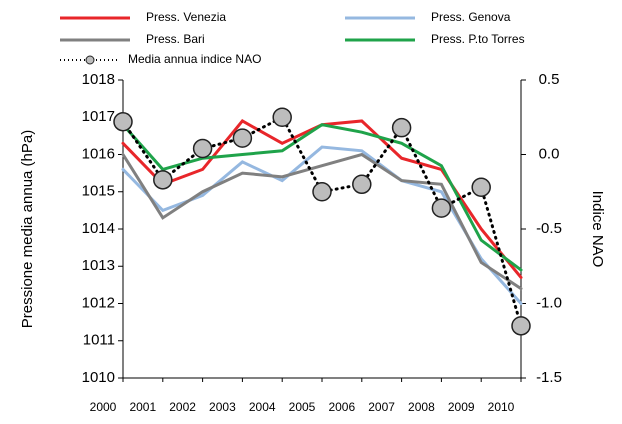 Image resolution: width=622 pixels, height=424 pixels. Describe the element at coordinates (549, 377) in the screenshot. I see `y2-tick-label: -1.5` at that location.